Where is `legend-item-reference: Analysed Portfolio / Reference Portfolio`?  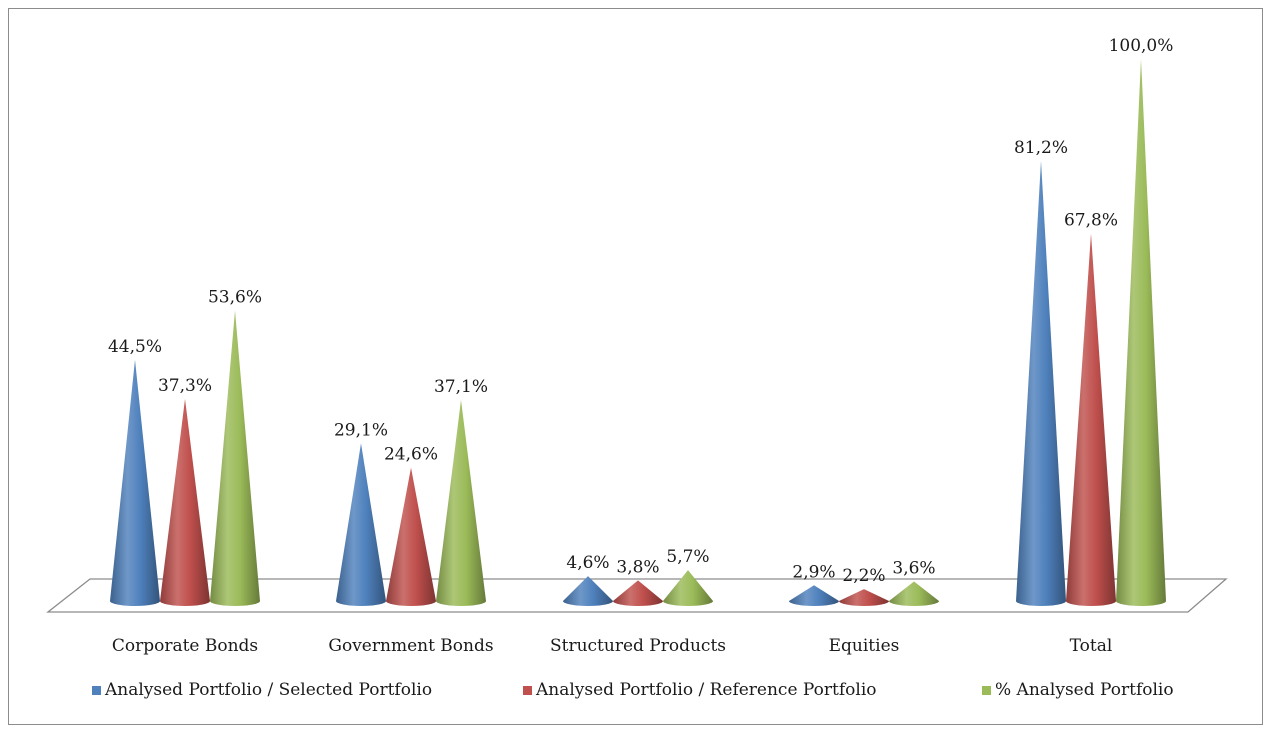 legend-item-reference: Analysed Portfolio / Reference Portfolio is located at coordinates (700, 690).